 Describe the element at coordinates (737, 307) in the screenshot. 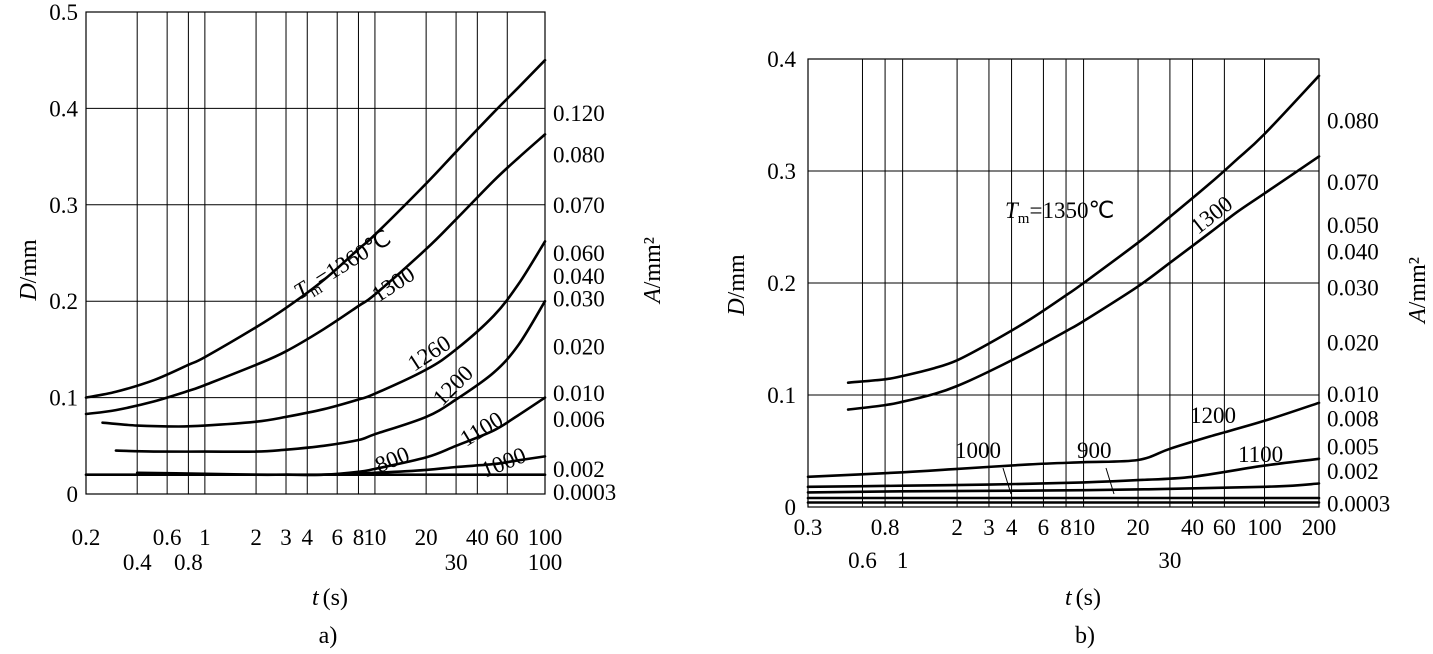

I see `chart-b-ylabel-var: D` at that location.